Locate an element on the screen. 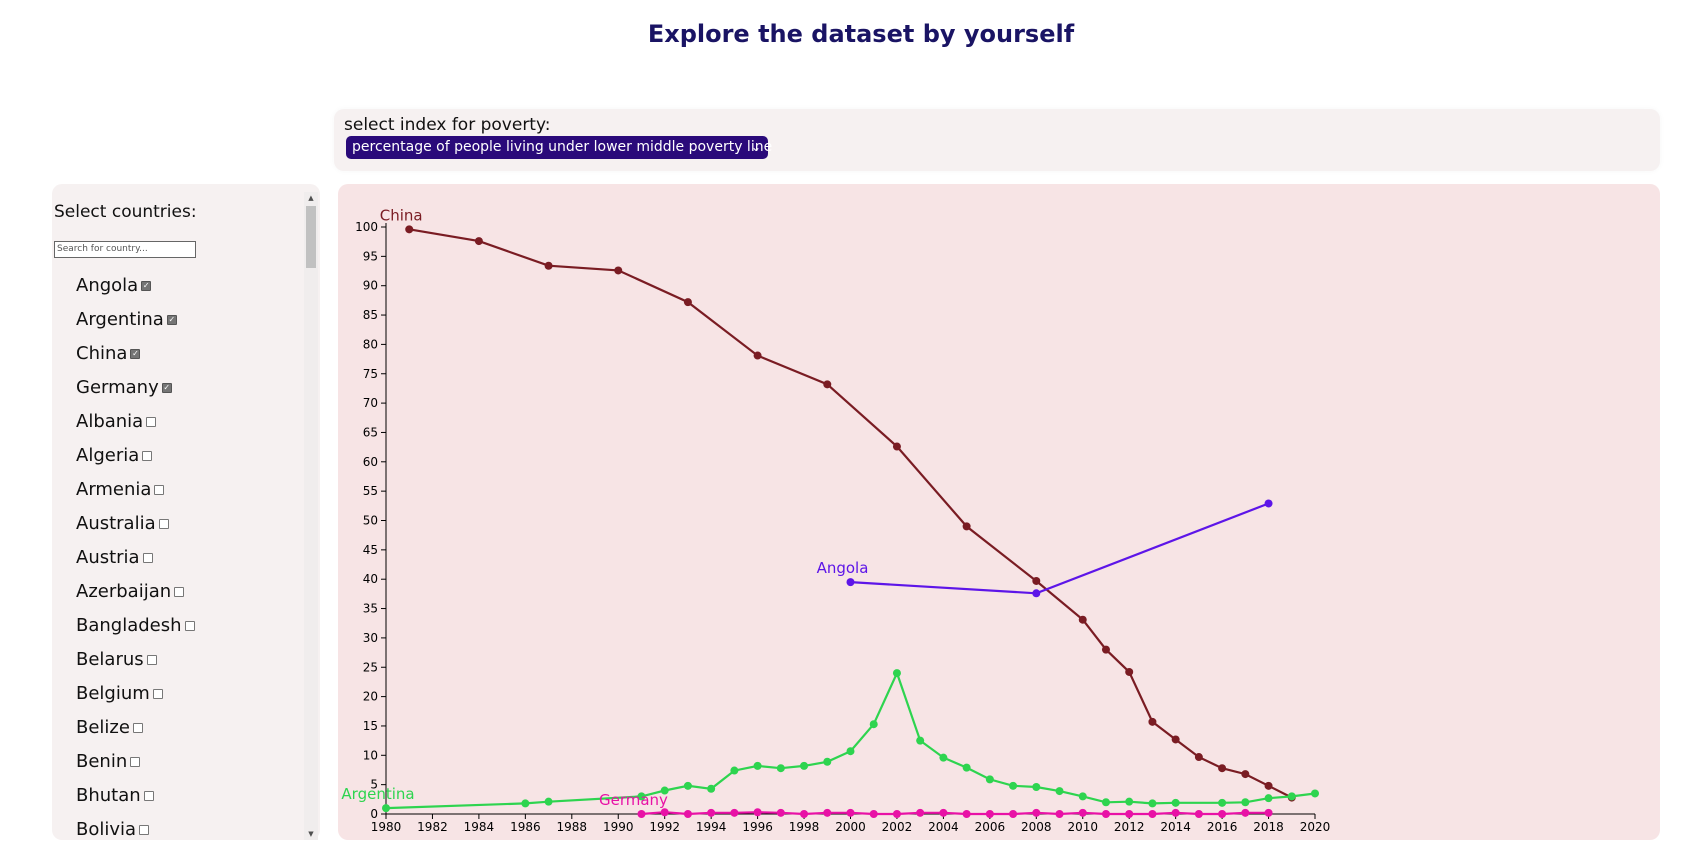 The height and width of the screenshot is (864, 1682). scrollbar-thumb is located at coordinates (311, 237).